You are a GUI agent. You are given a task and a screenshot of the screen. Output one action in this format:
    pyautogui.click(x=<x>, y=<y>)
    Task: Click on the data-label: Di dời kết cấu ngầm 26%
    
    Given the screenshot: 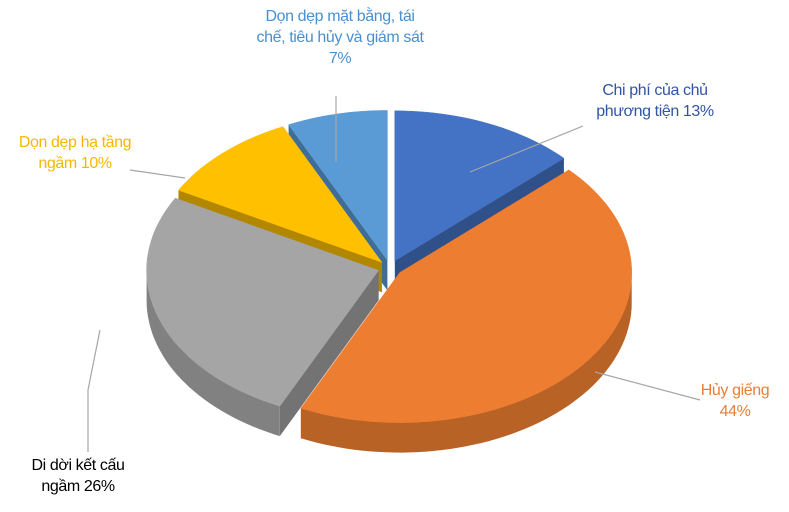 What is the action you would take?
    pyautogui.click(x=78, y=476)
    